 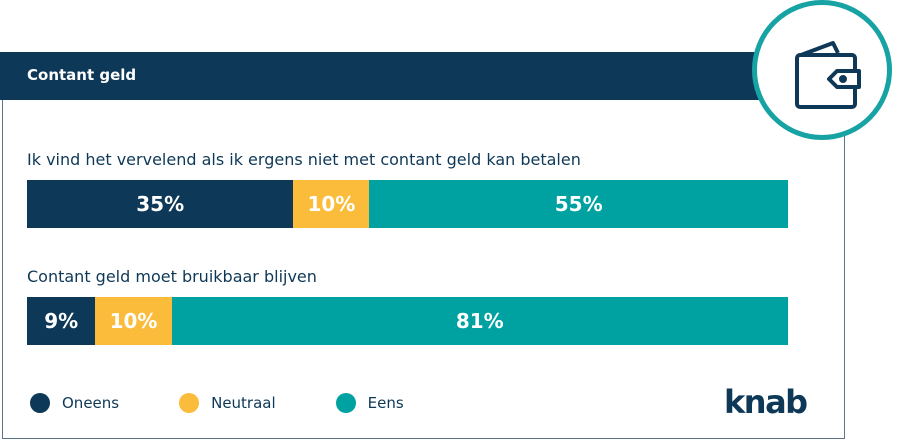 I want to click on bar-segment-eens: 81%, so click(x=479, y=321).